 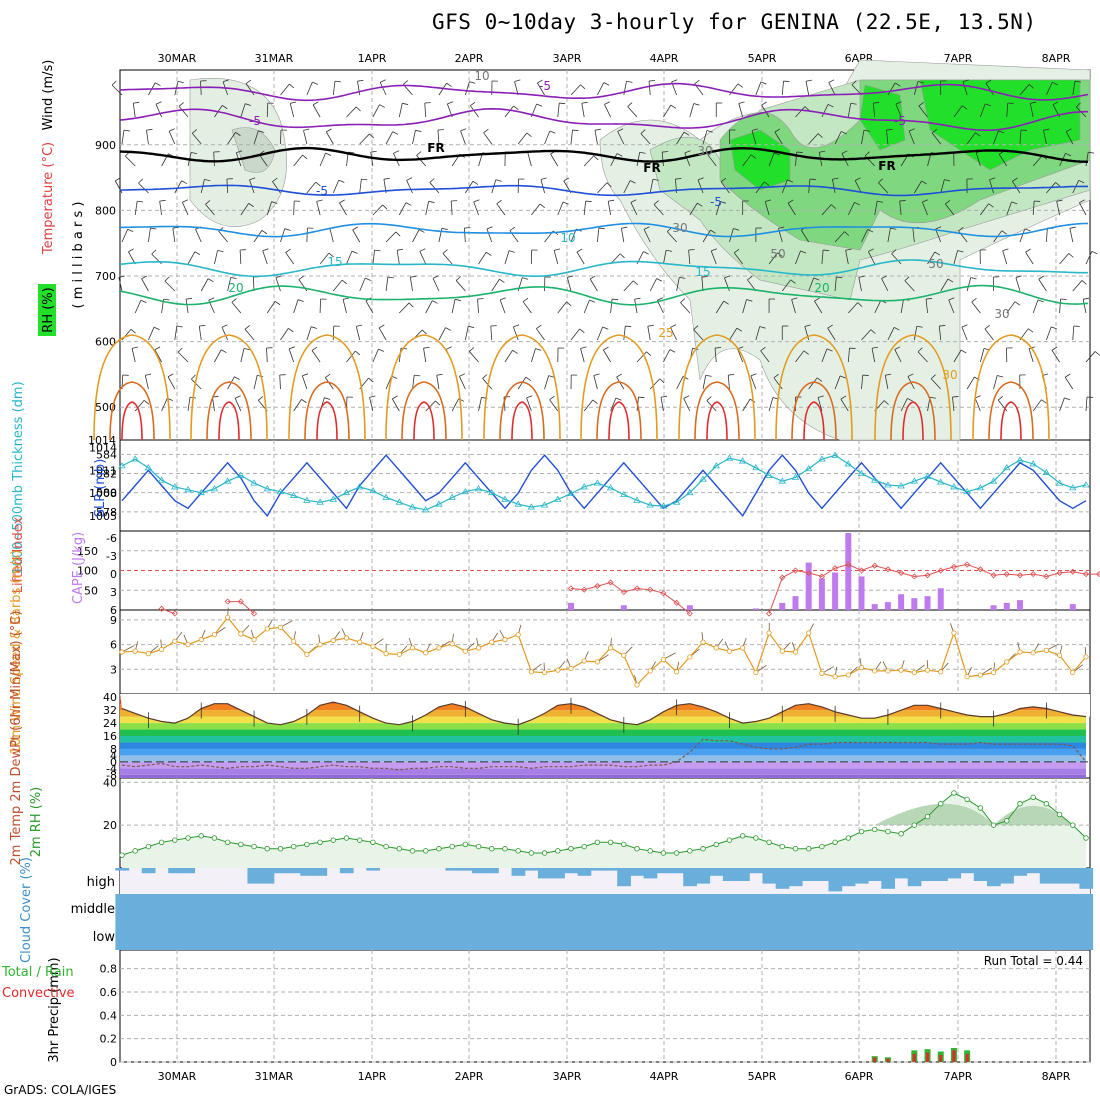 What do you see at coordinates (106, 493) in the screenshot?
I see `thickness-tick: 580` at bounding box center [106, 493].